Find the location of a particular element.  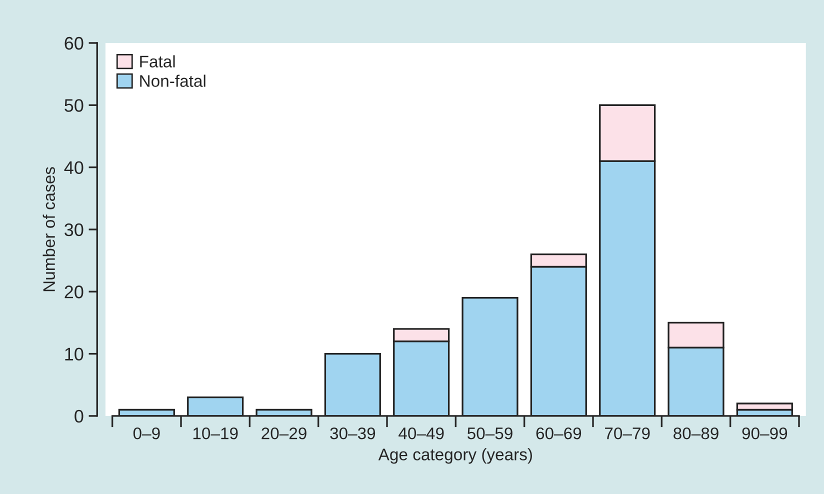

x-tick-label: 80–89 is located at coordinates (696, 434).